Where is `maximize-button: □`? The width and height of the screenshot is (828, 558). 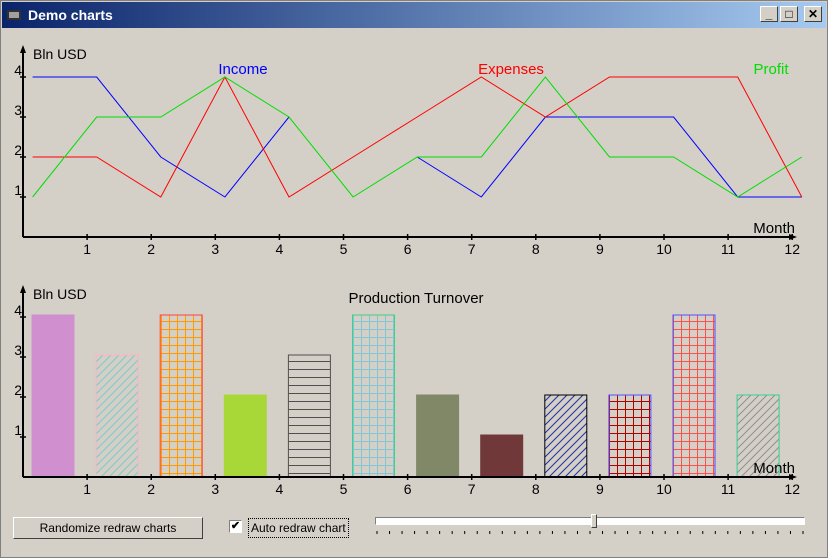 maximize-button: □ is located at coordinates (789, 14).